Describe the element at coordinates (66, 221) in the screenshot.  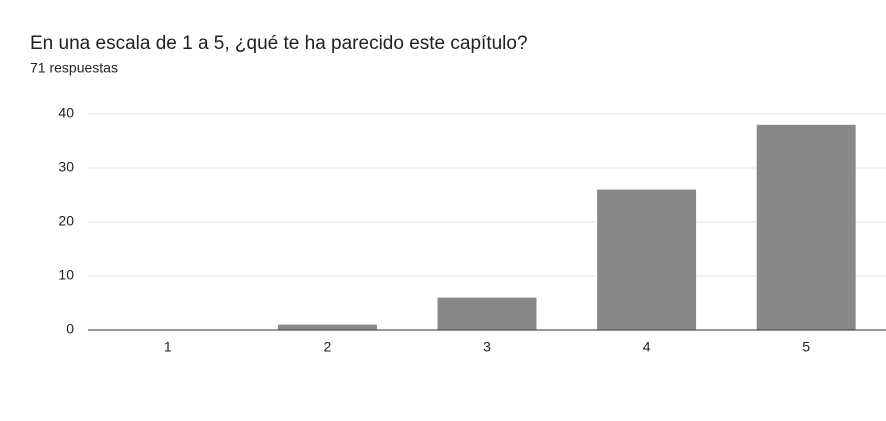
I see `y-tick-label: 20` at that location.